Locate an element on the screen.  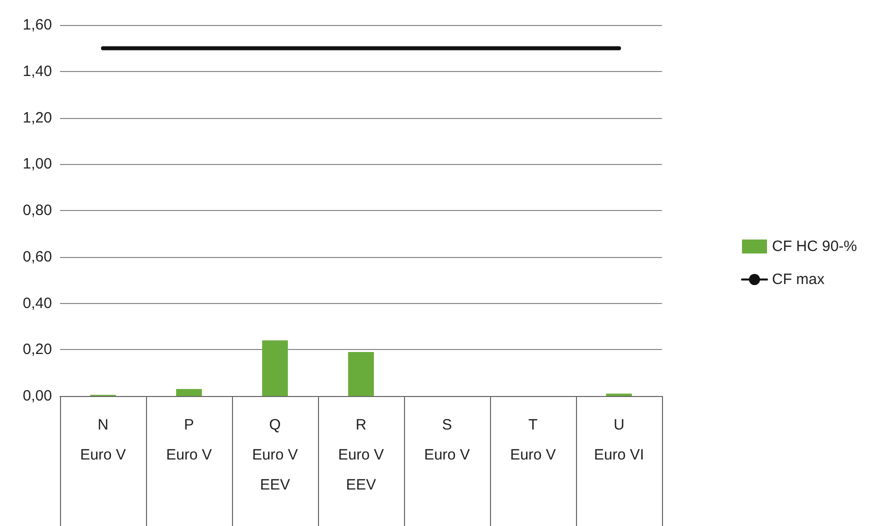
y-tick-label: 0,20 is located at coordinates (37, 349).